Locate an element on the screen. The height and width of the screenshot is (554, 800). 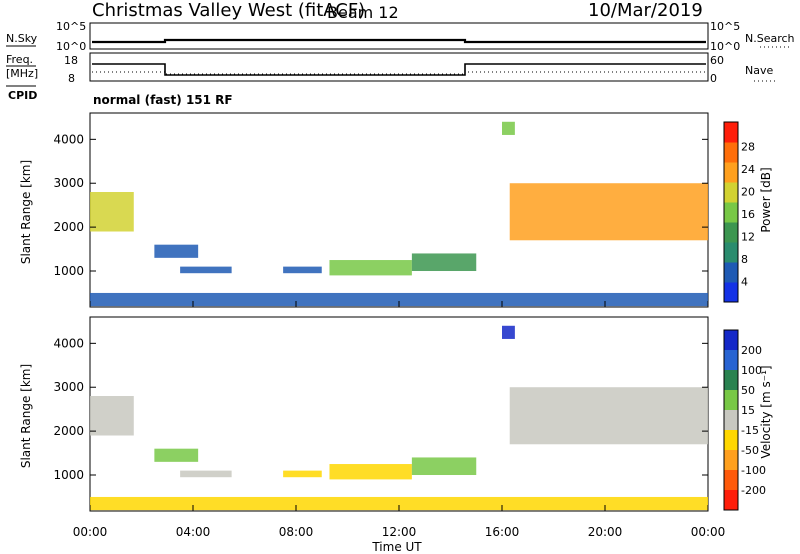
colorbar-tick-label: 200 is located at coordinates (751, 350).